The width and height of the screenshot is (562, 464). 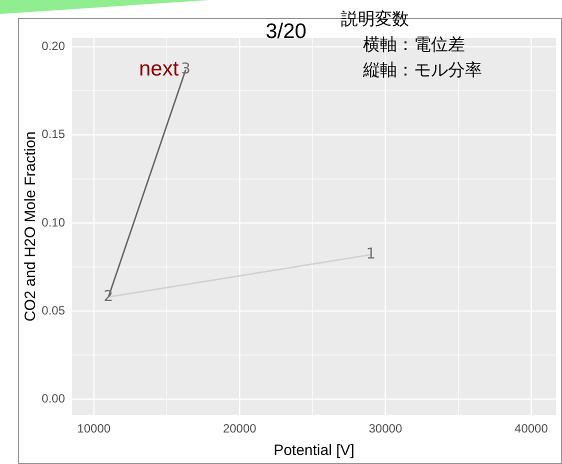 I want to click on annotation: next, so click(x=159, y=69).